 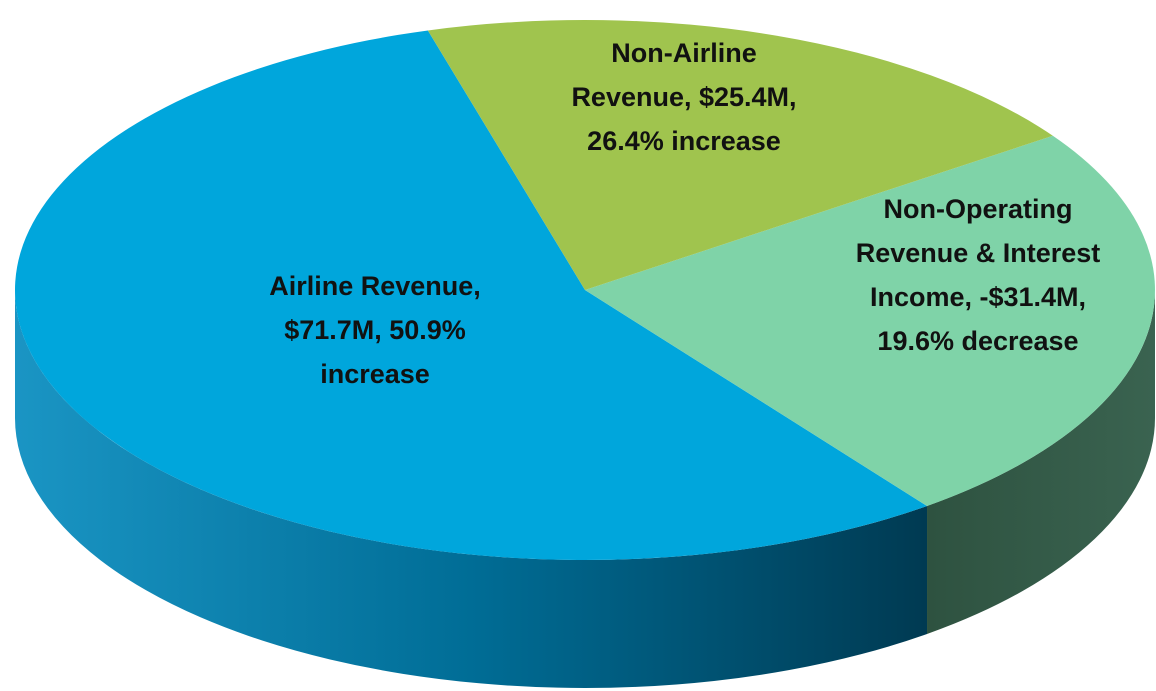 What do you see at coordinates (375, 330) in the screenshot?
I see `data-label: Airline Revenue, $71.7M, 50.9% increase` at bounding box center [375, 330].